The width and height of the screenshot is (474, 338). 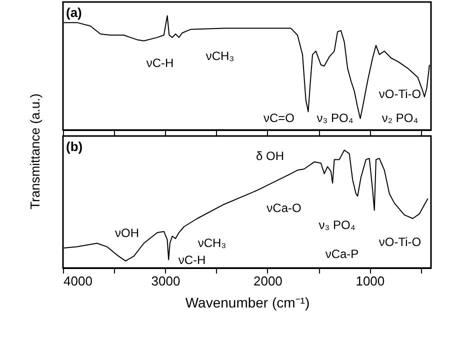 I want to click on x-axis-title: Wavenumber (cm⁻¹), so click(x=247, y=302).